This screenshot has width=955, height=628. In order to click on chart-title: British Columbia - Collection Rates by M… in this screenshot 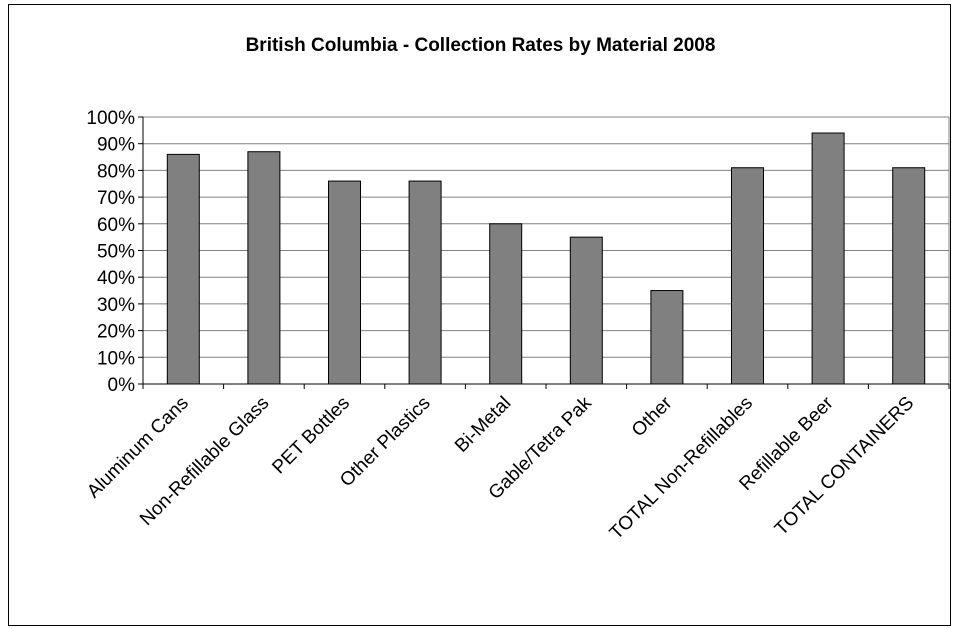, I will do `click(480, 45)`.